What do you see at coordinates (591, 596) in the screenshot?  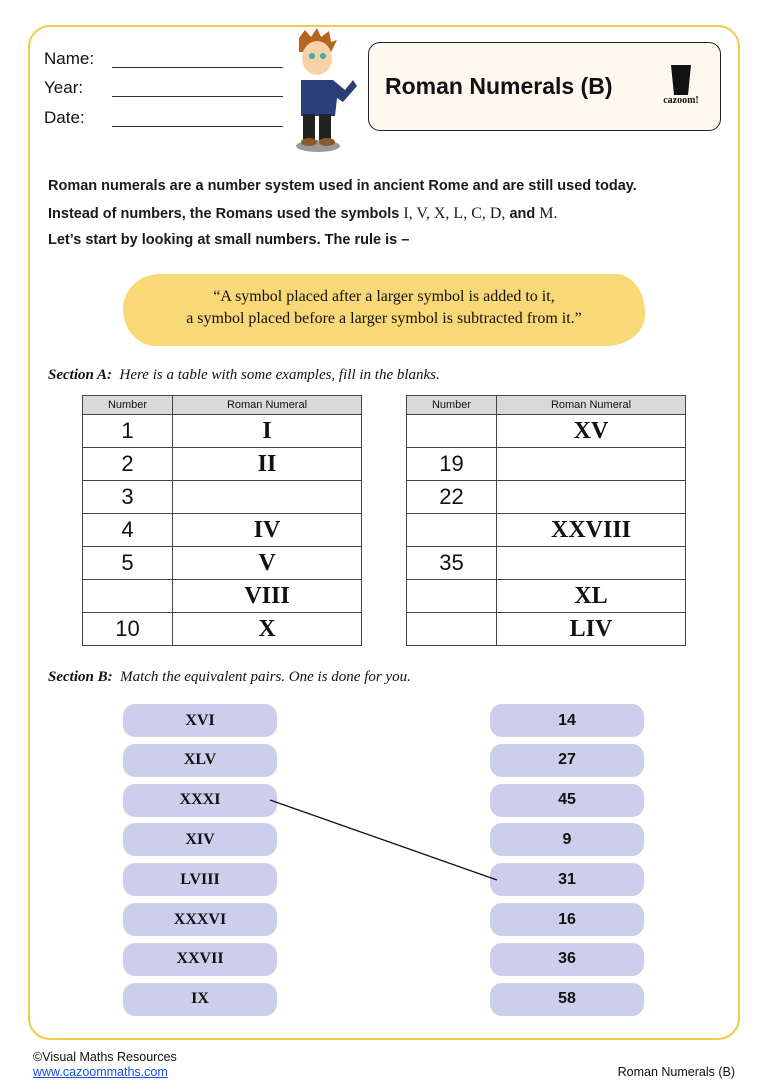 I see `roman-cell: XL` at bounding box center [591, 596].